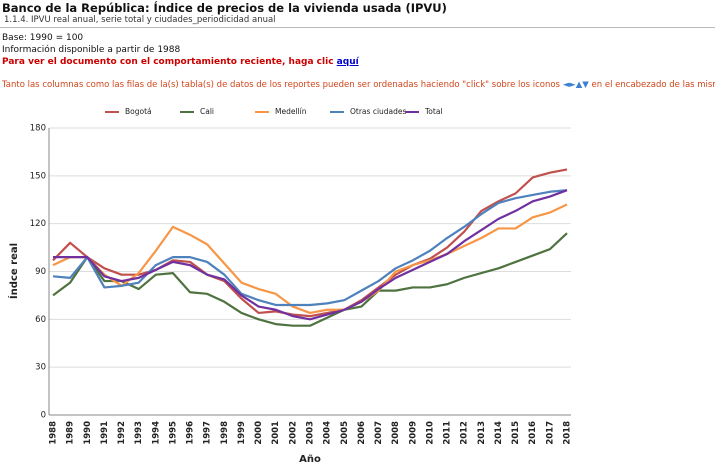 This screenshot has width=715, height=465. What do you see at coordinates (378, 111) in the screenshot?
I see `legend-label: Otras ciudades` at bounding box center [378, 111].